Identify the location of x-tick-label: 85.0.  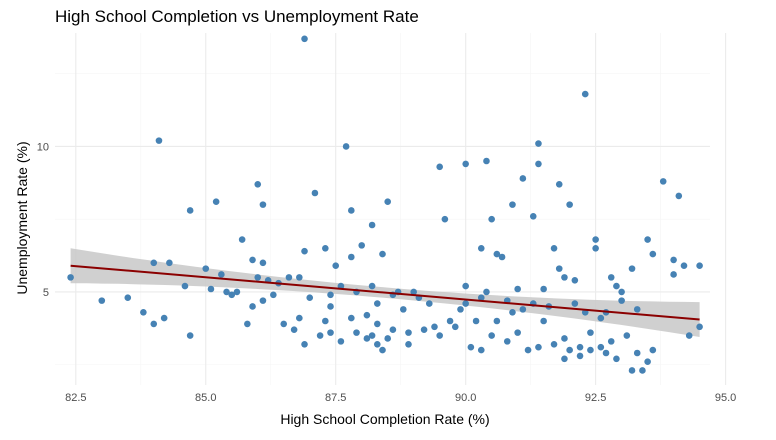
(205, 398).